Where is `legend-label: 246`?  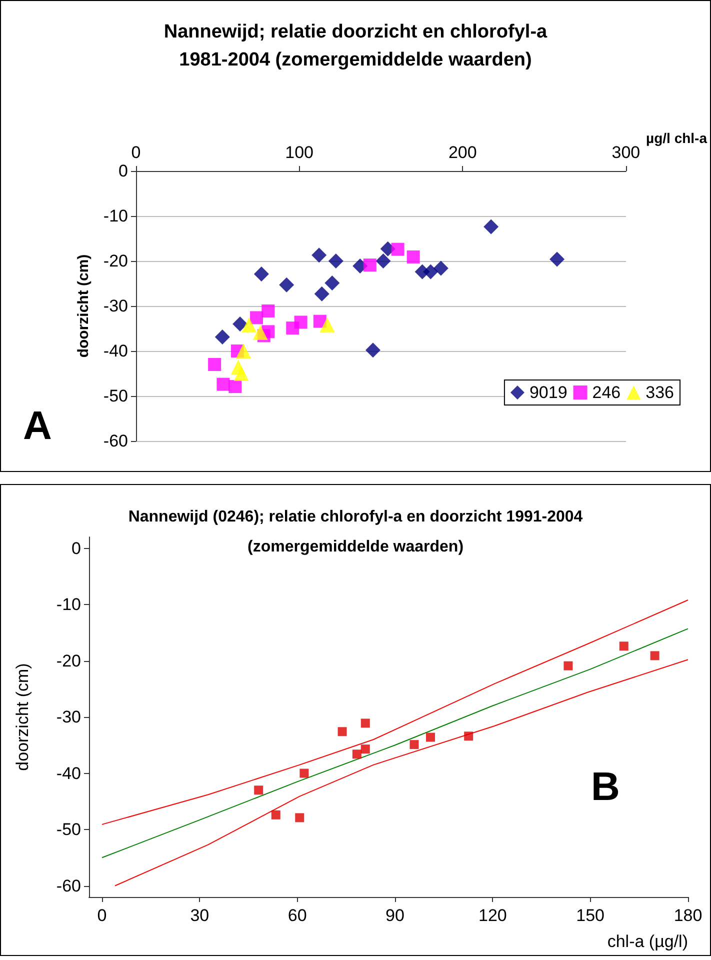
legend-label: 246 is located at coordinates (606, 392).